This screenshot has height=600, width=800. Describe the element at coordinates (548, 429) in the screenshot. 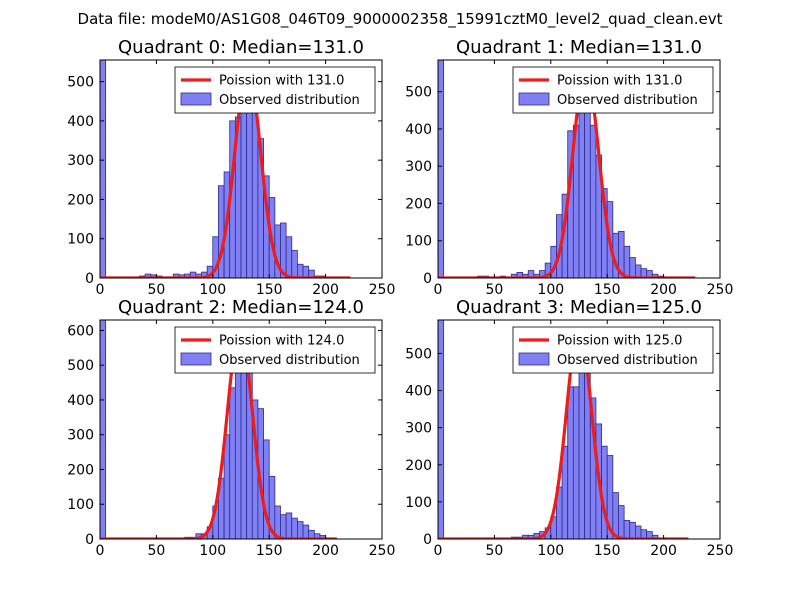

I see `histogram-bars` at that location.